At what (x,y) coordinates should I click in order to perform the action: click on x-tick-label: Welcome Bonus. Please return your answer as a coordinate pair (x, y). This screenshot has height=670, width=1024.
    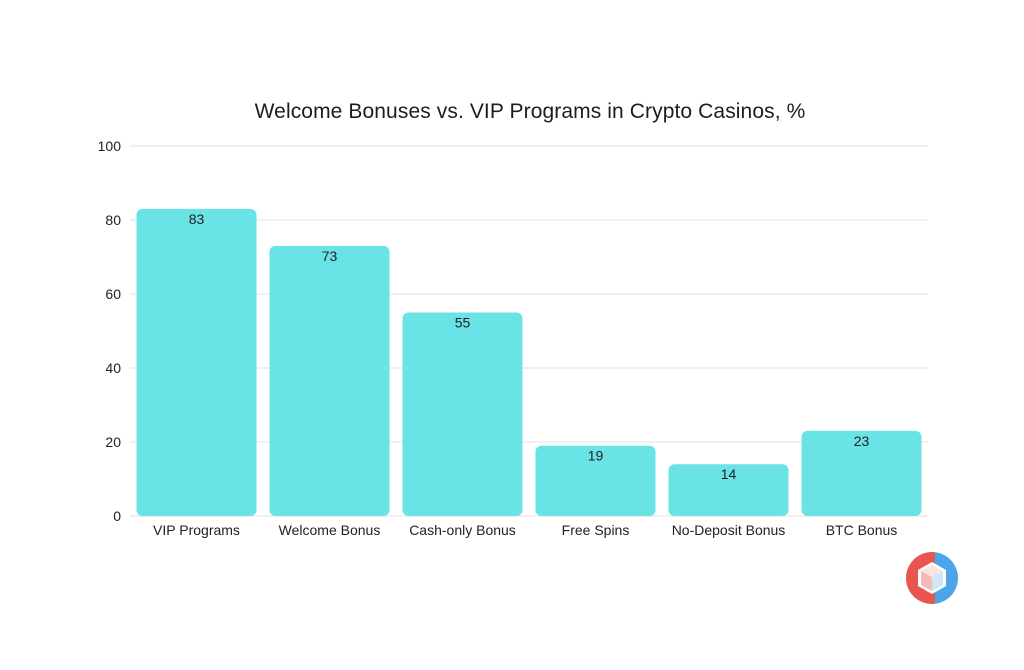
    Looking at the image, I should click on (330, 530).